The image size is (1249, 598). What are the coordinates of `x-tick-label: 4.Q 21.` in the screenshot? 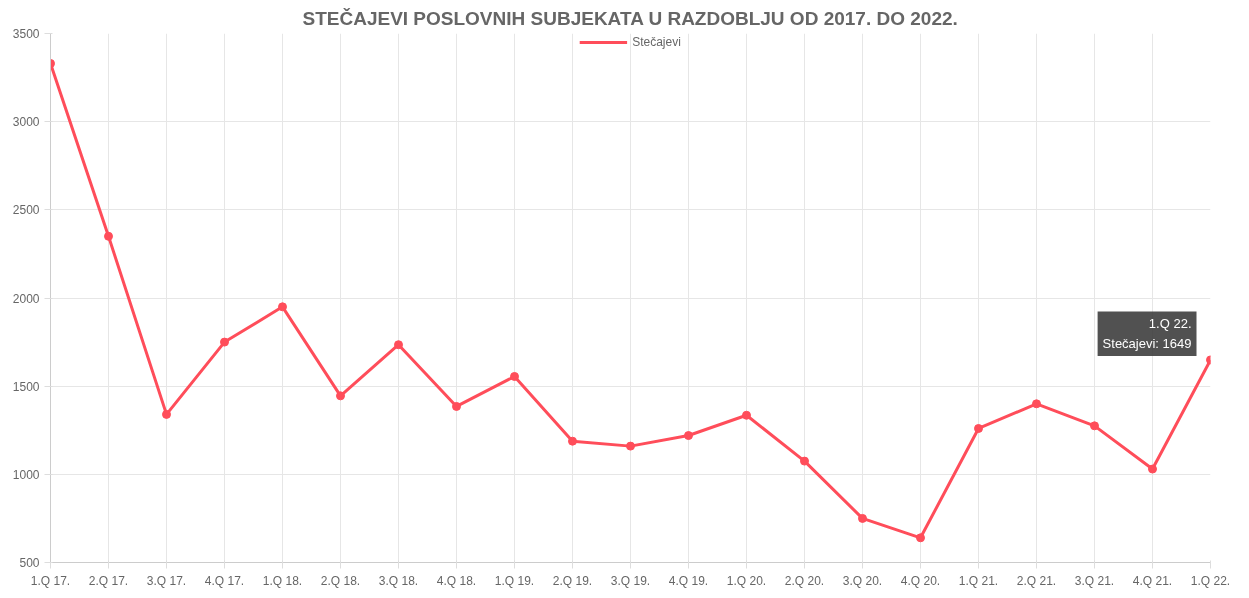 It's located at (1152, 580).